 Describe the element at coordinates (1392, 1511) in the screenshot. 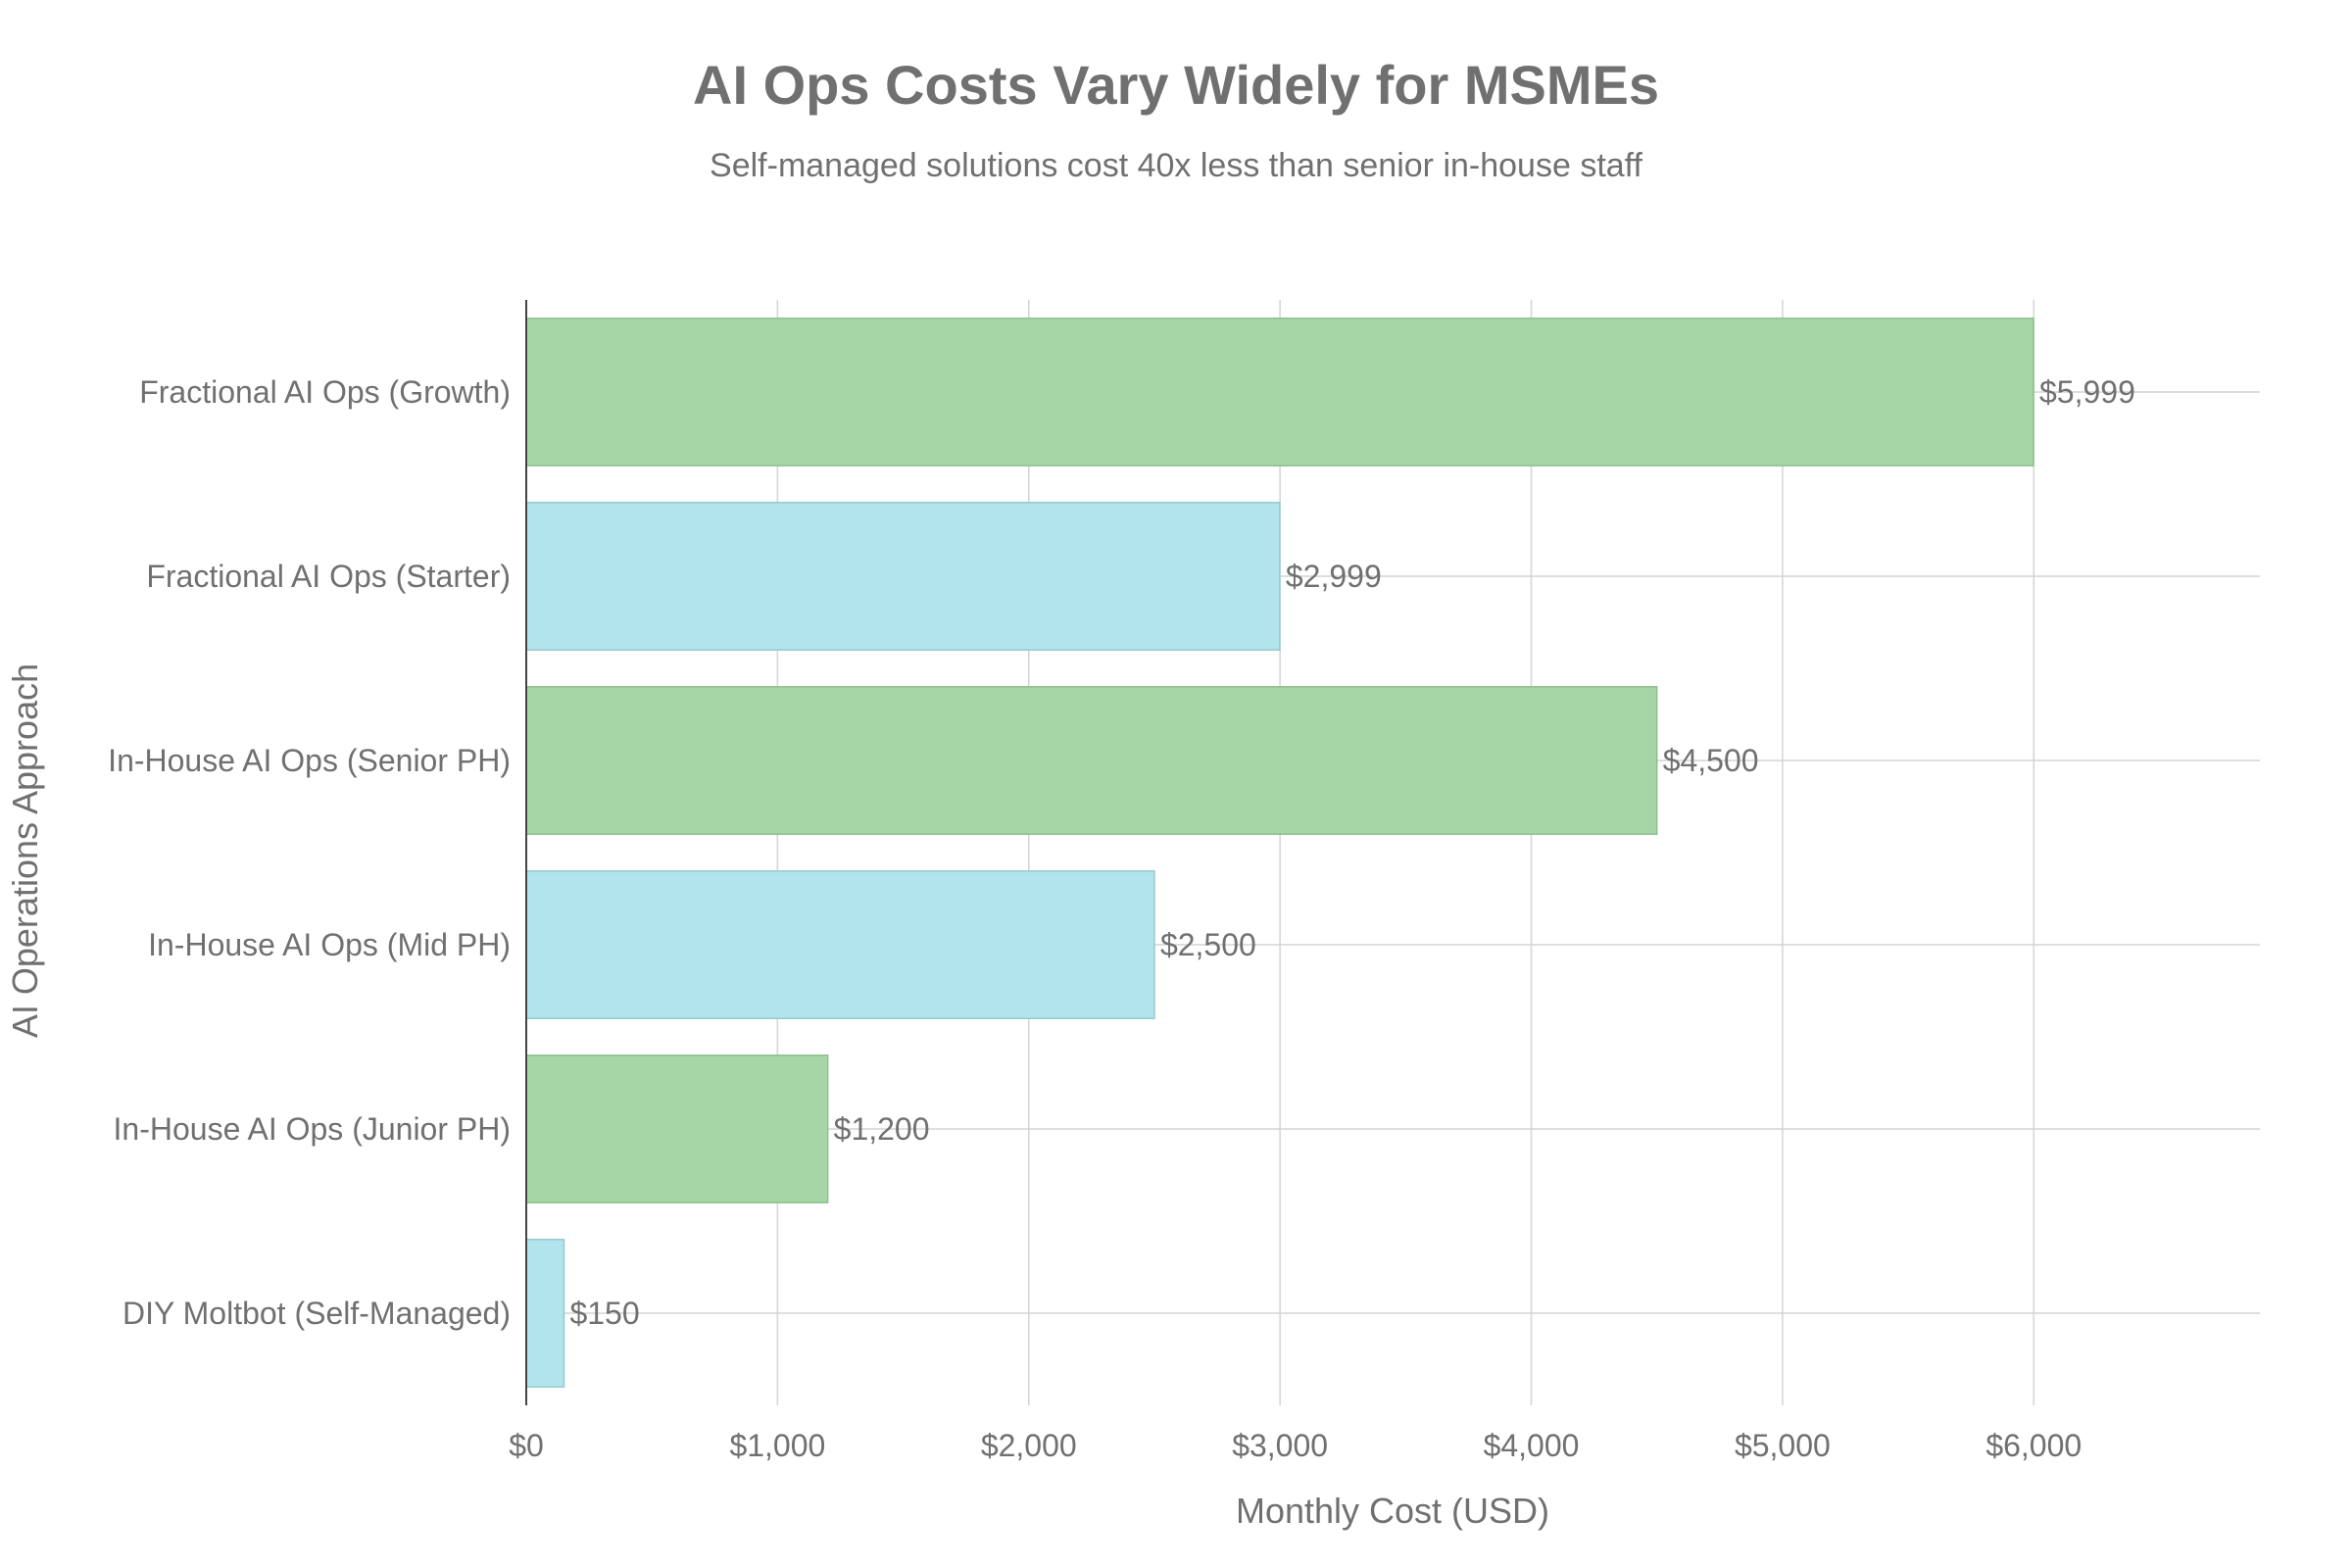

I see `x-axis-title: Monthly Cost (USD)` at that location.